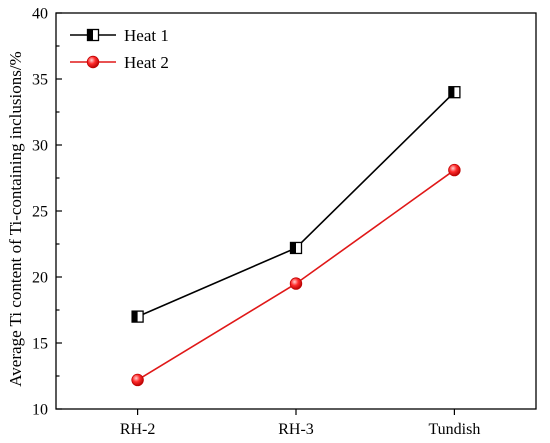 This screenshot has height=443, width=550. I want to click on legend: Heat 1 Heat 2, so click(119, 49).